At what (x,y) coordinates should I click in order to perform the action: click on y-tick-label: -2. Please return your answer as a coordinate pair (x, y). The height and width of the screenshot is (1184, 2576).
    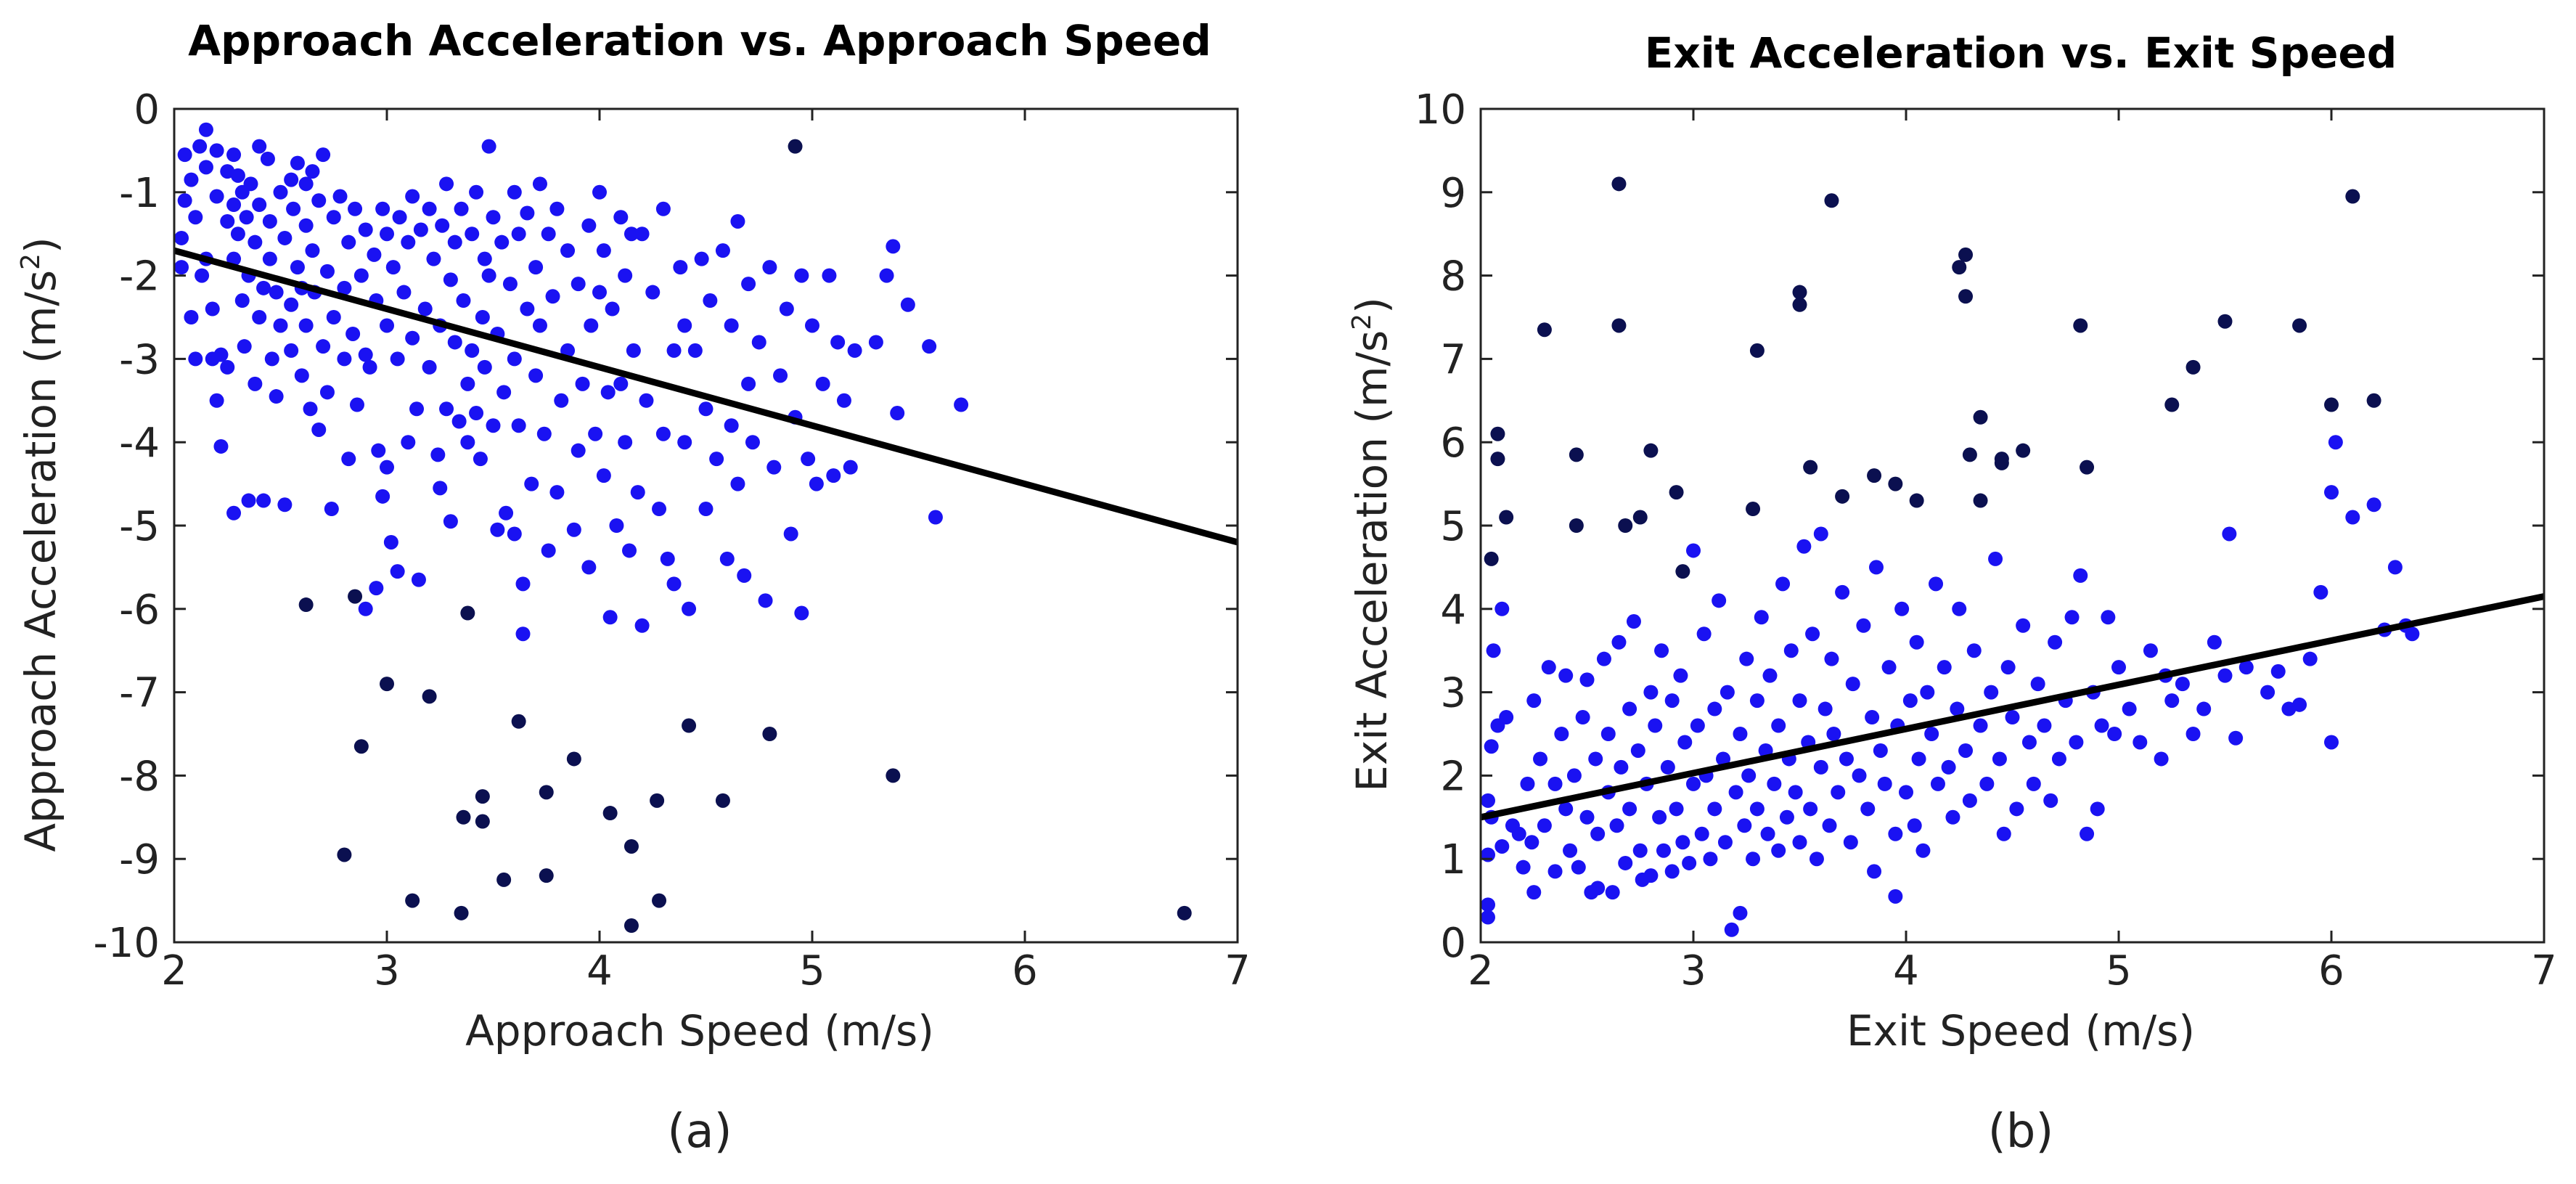
    Looking at the image, I should click on (140, 277).